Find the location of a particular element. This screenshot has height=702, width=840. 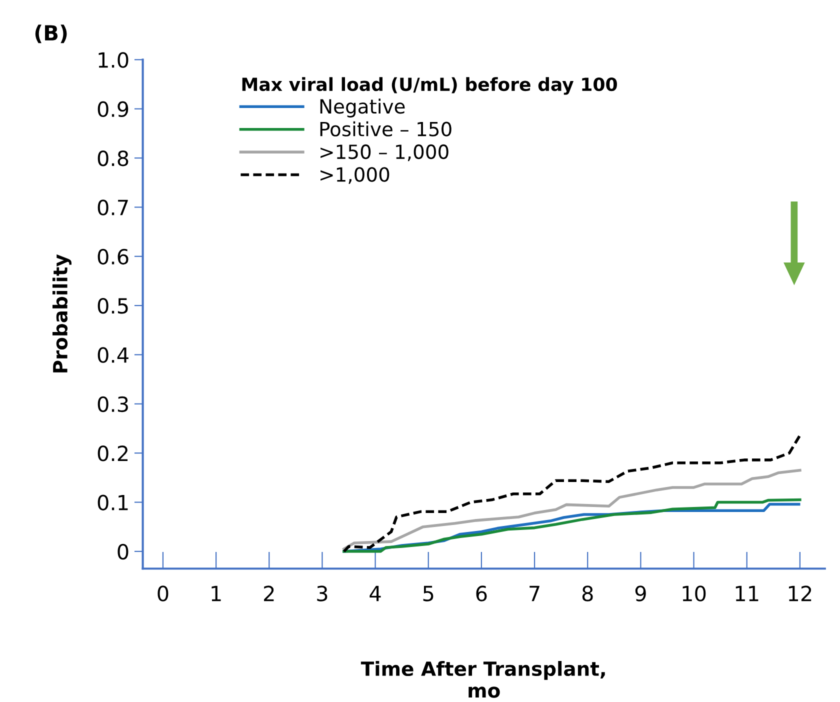

y-tick-label: 1.0 is located at coordinates (113, 60).